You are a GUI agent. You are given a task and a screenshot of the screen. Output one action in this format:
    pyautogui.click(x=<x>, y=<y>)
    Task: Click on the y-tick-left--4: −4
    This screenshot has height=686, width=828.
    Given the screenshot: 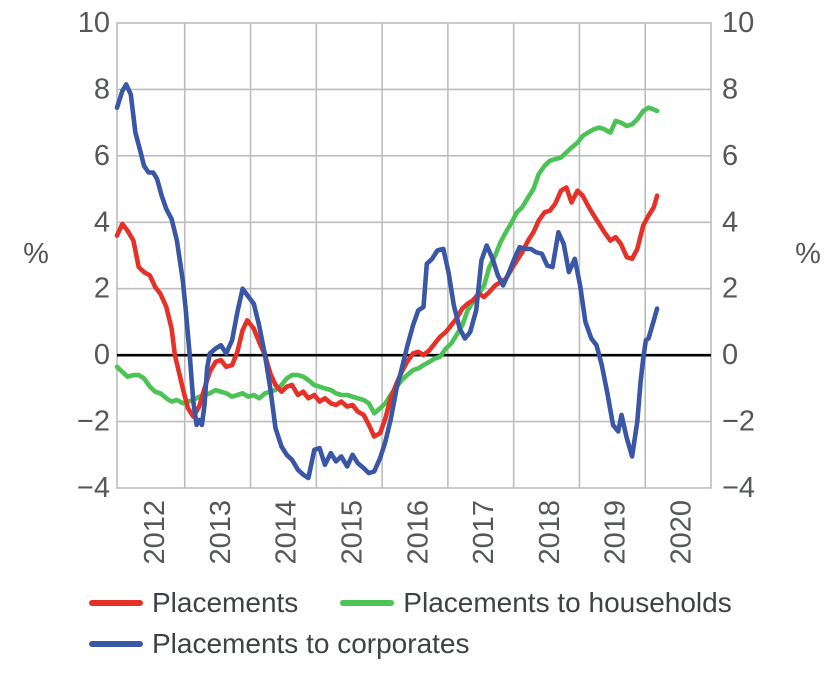 What is the action you would take?
    pyautogui.click(x=93, y=488)
    